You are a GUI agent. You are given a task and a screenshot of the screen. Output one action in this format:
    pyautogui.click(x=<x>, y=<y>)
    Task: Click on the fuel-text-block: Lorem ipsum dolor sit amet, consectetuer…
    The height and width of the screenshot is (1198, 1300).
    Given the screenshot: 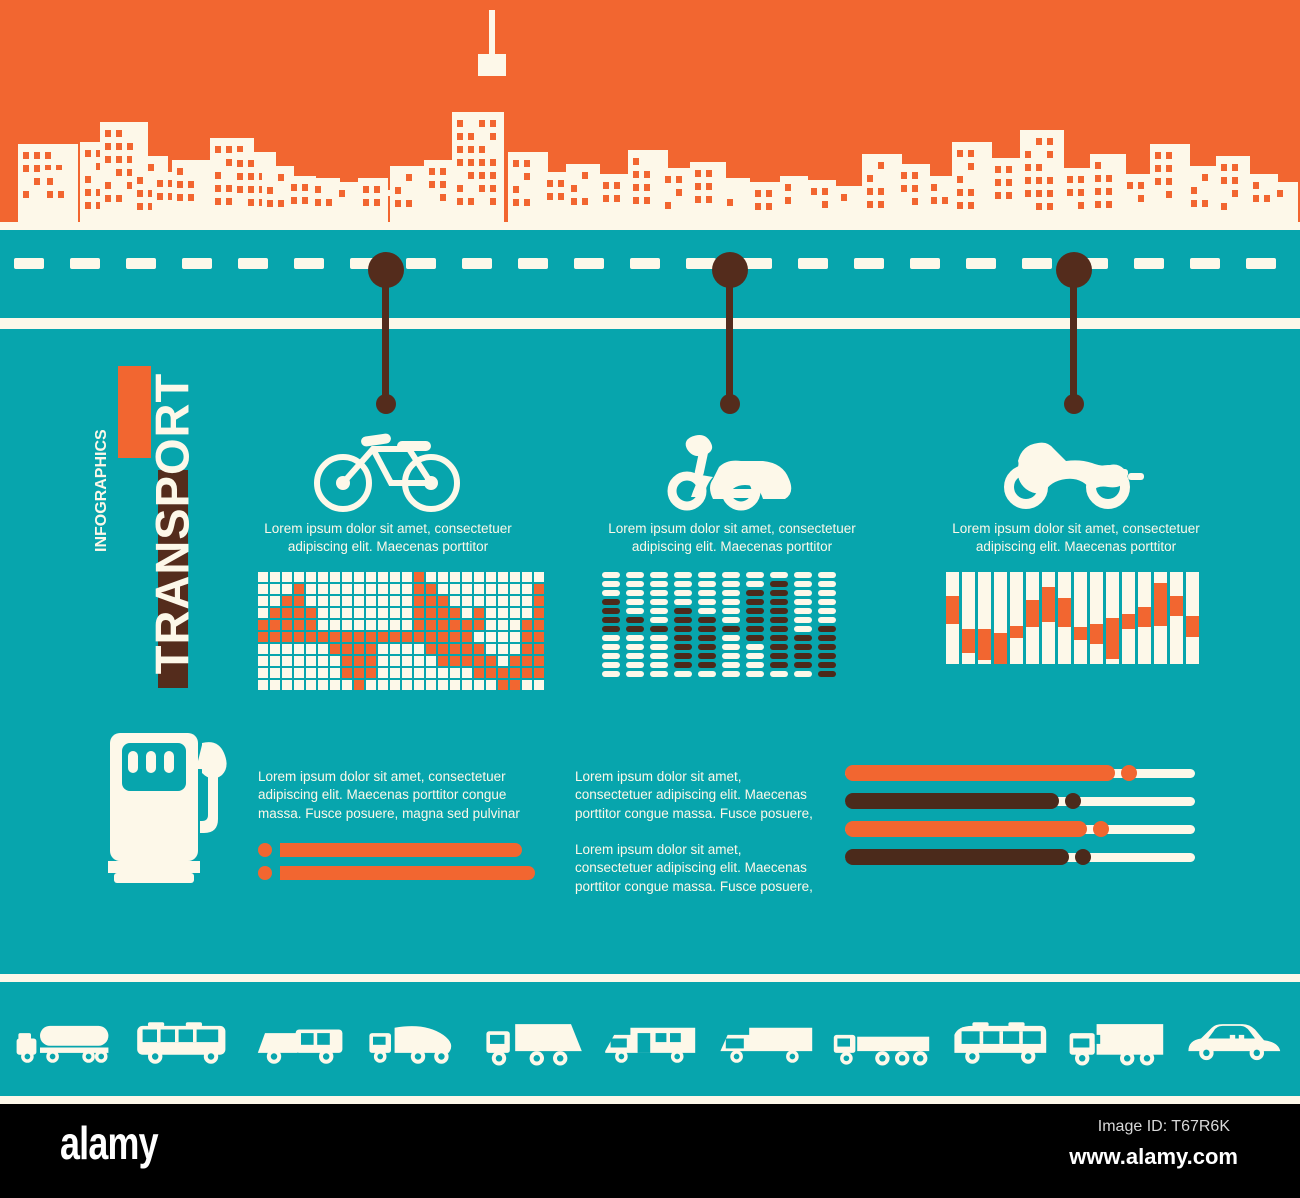 What is the action you would take?
    pyautogui.click(x=398, y=828)
    